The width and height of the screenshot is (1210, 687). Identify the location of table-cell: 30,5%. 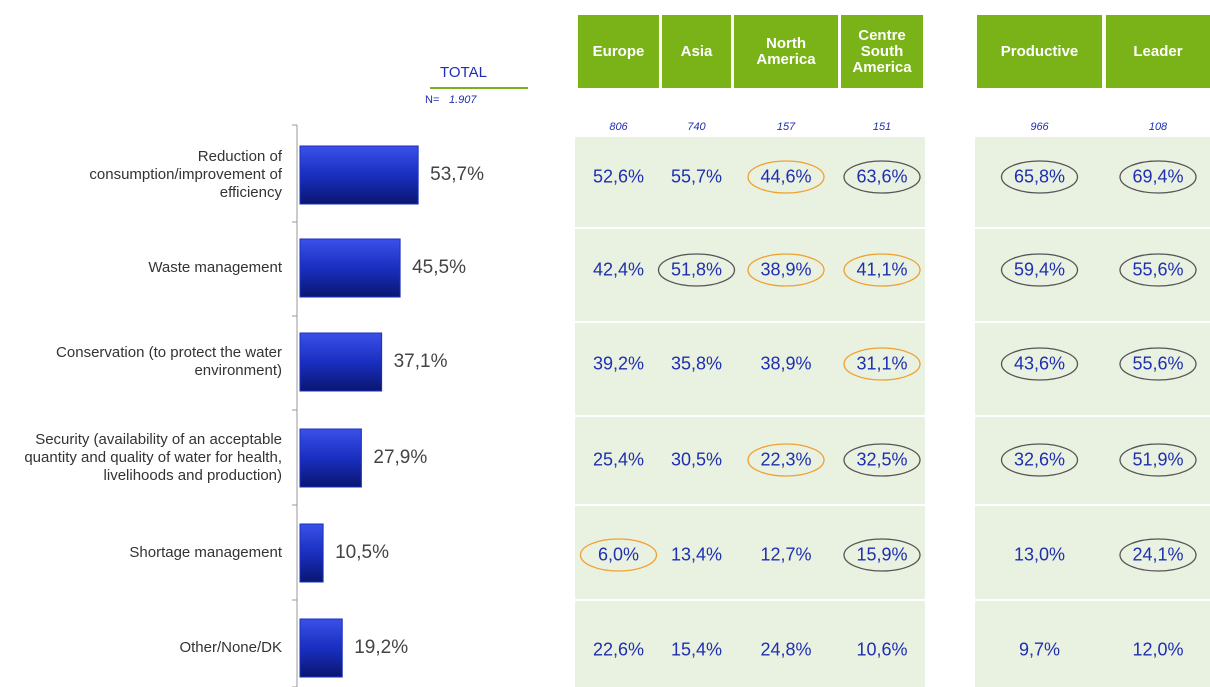
(696, 459).